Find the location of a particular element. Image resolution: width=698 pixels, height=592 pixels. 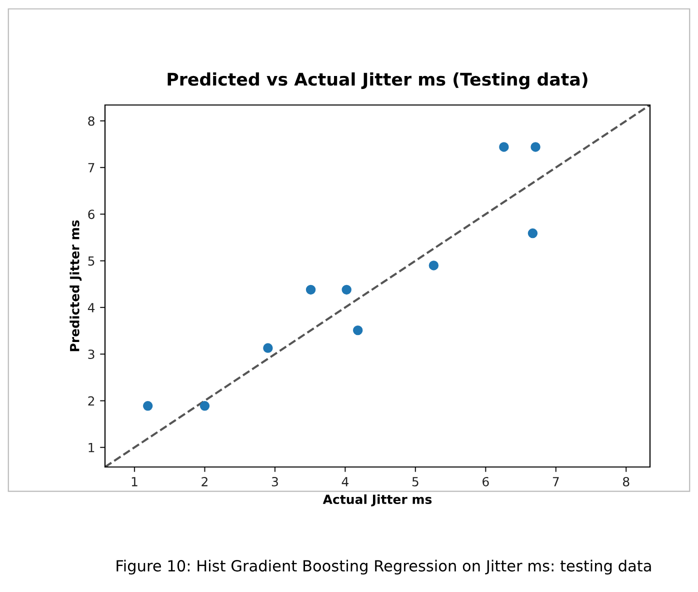

y-tick-label: 6 is located at coordinates (91, 215).